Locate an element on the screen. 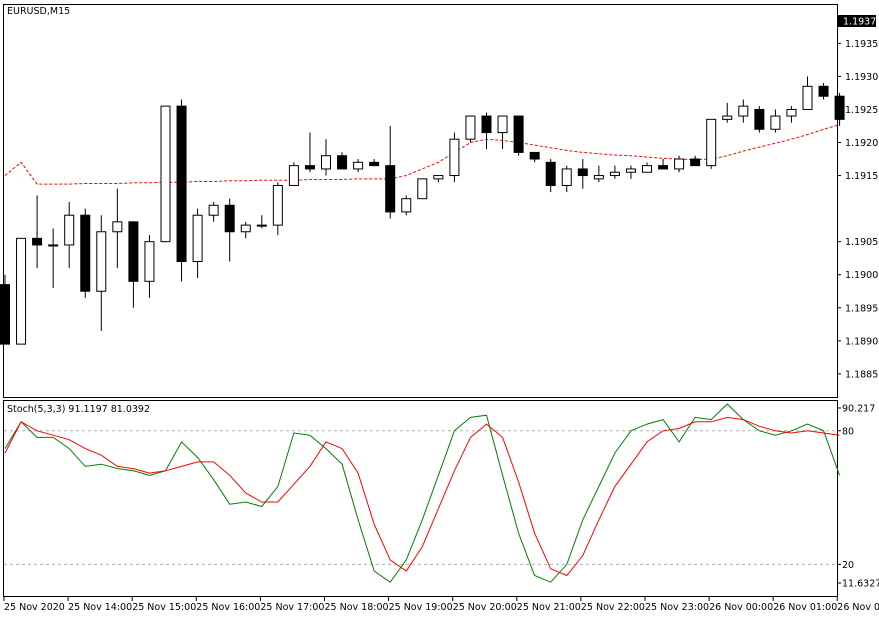 The height and width of the screenshot is (618, 879). time-tick-label: 26 Nov 02 is located at coordinates (858, 607).